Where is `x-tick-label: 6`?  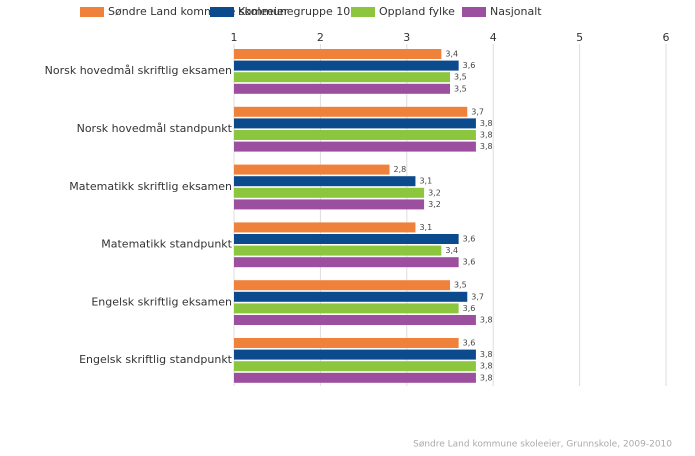 x-tick-label: 6 is located at coordinates (666, 37).